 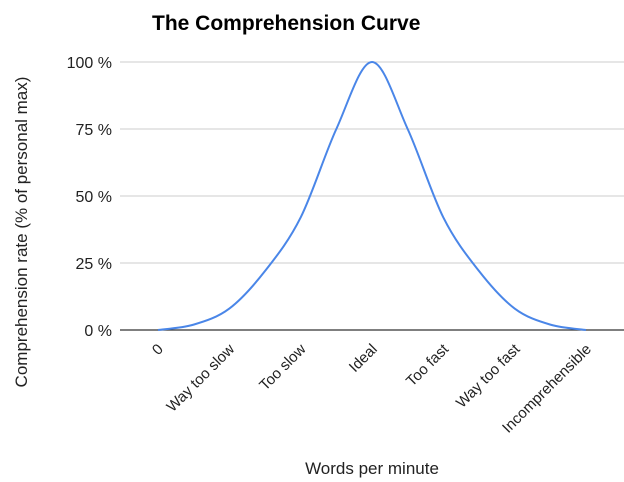 What do you see at coordinates (282, 367) in the screenshot?
I see `x-tick-label: Too slow` at bounding box center [282, 367].